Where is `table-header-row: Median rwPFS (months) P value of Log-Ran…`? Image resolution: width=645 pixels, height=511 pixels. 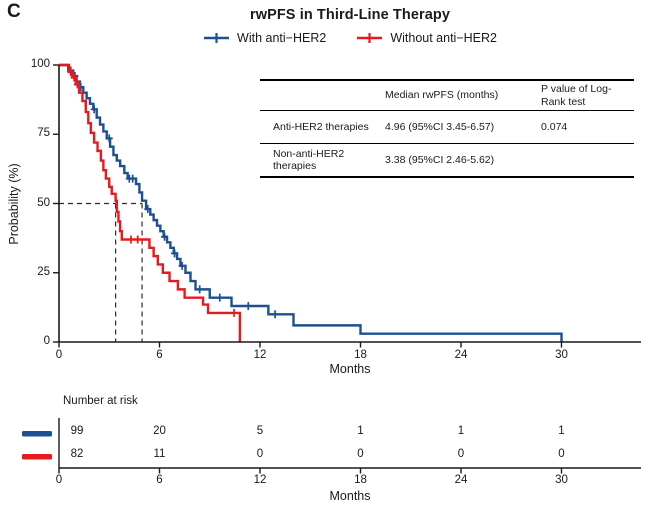
table-header-row: Median rwPFS (months) P value of Log-Ran… is located at coordinates (447, 96).